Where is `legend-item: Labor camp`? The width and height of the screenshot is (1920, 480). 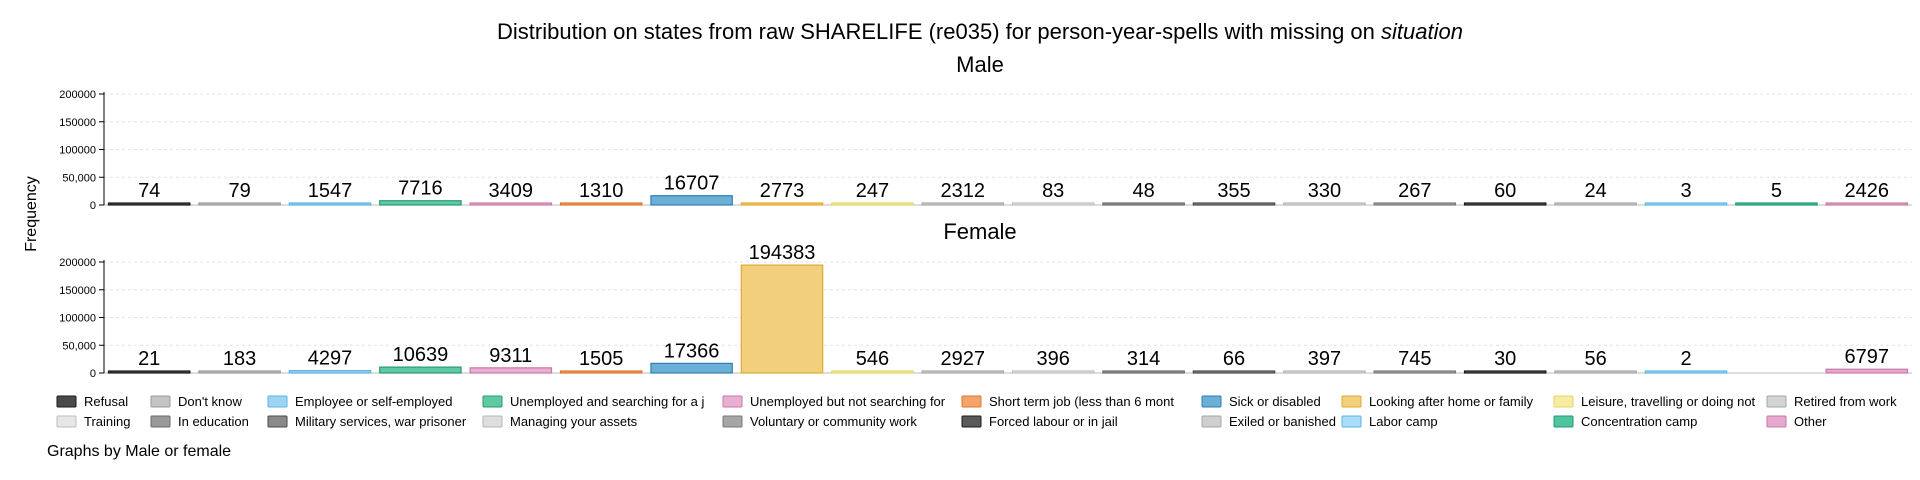
legend-item: Labor camp is located at coordinates (1389, 421).